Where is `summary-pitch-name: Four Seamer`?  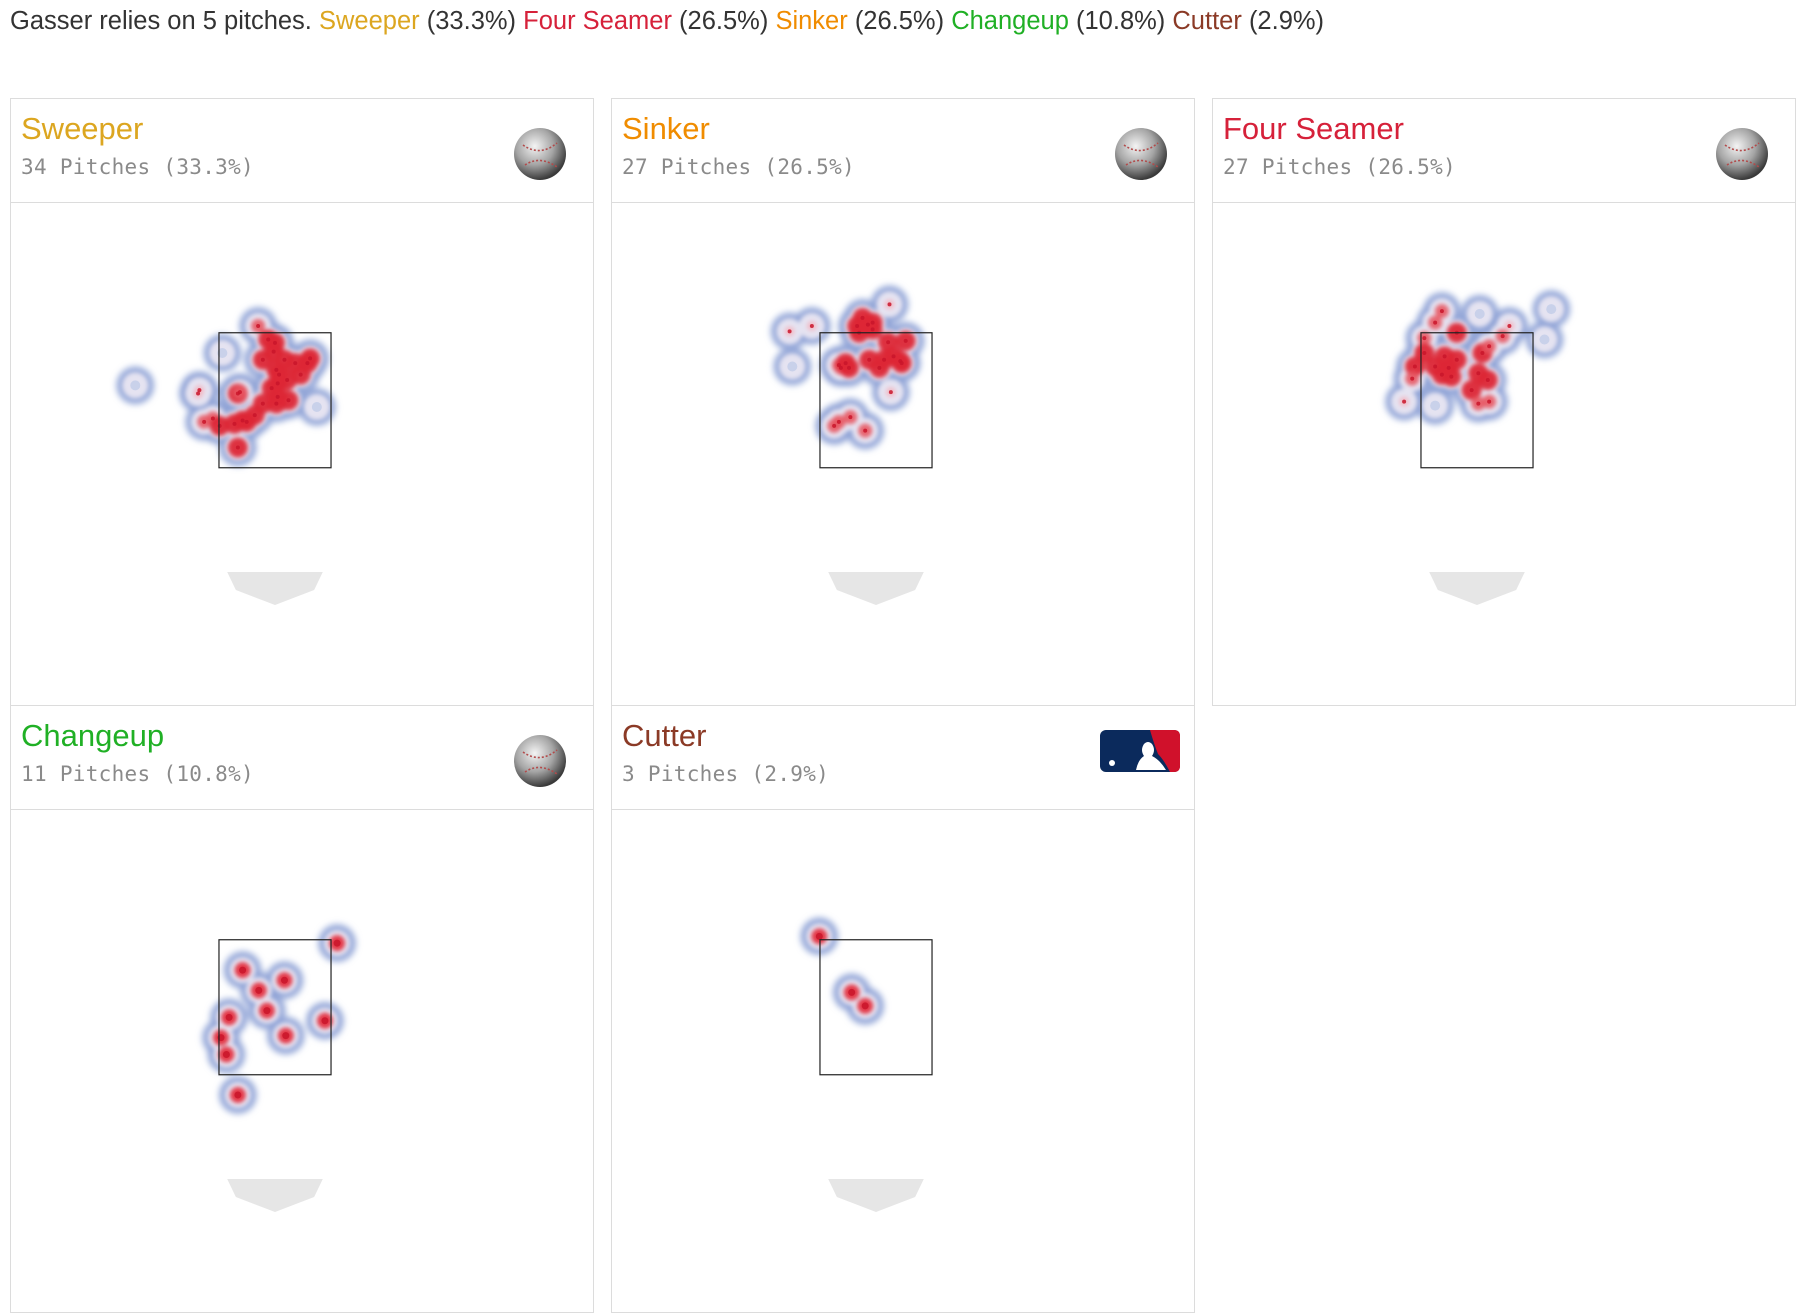
summary-pitch-name: Four Seamer is located at coordinates (597, 21).